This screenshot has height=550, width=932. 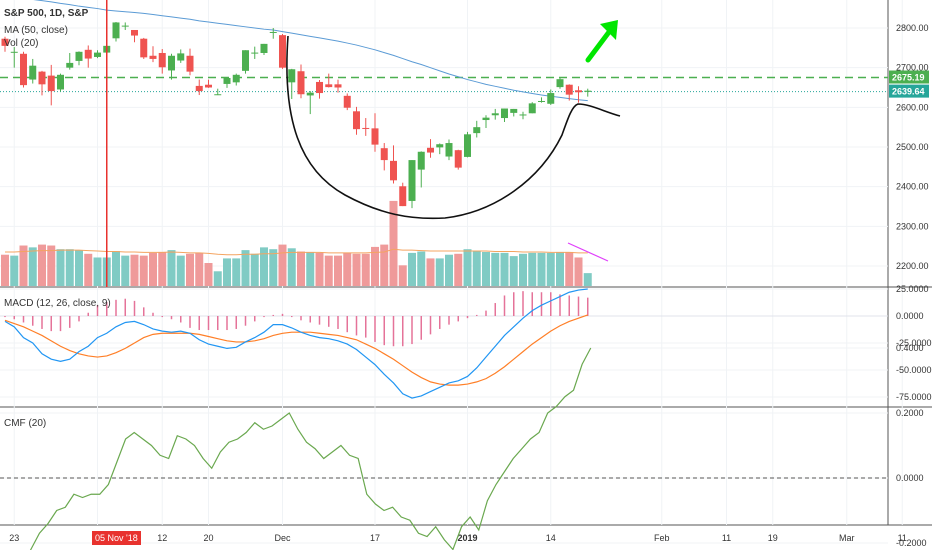 What do you see at coordinates (375, 538) in the screenshot?
I see `time-tick-label: 17` at bounding box center [375, 538].